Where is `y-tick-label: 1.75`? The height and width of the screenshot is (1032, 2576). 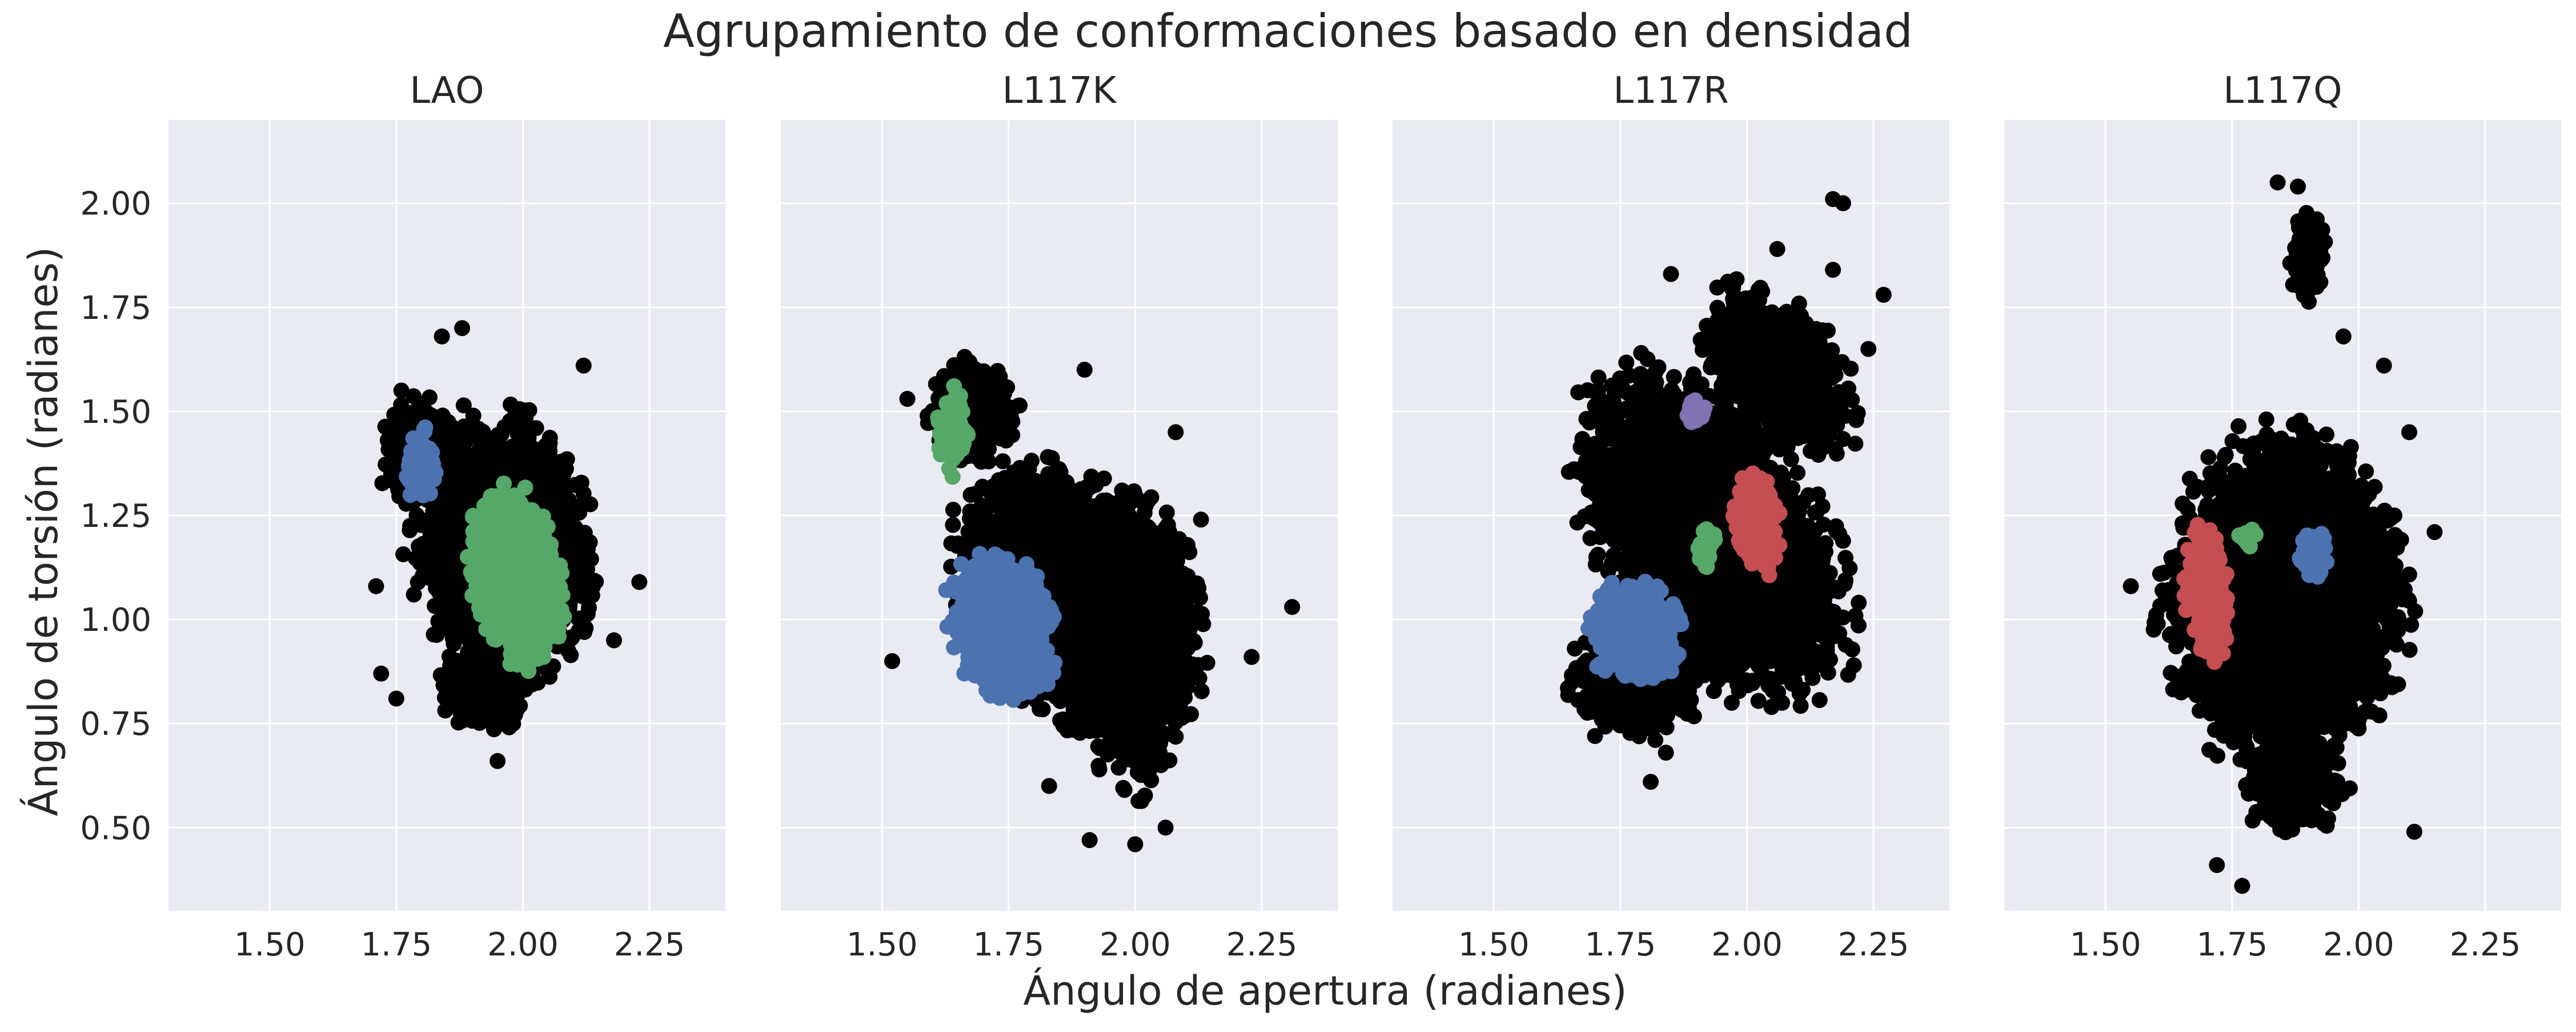 y-tick-label: 1.75 is located at coordinates (115, 308).